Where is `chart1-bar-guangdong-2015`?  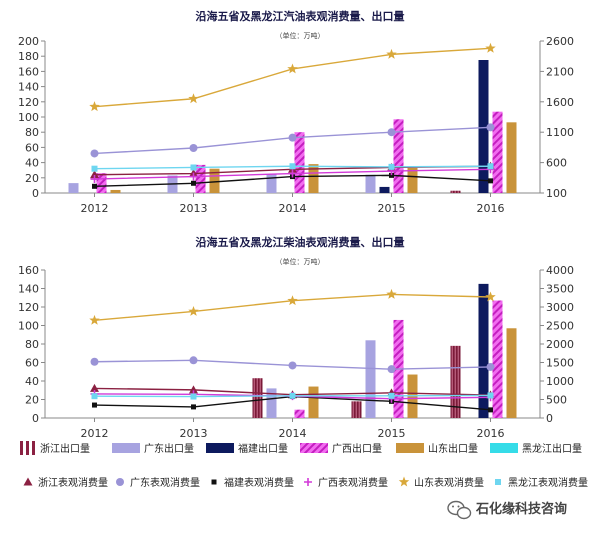 chart1-bar-guangdong-2015 is located at coordinates (370, 183).